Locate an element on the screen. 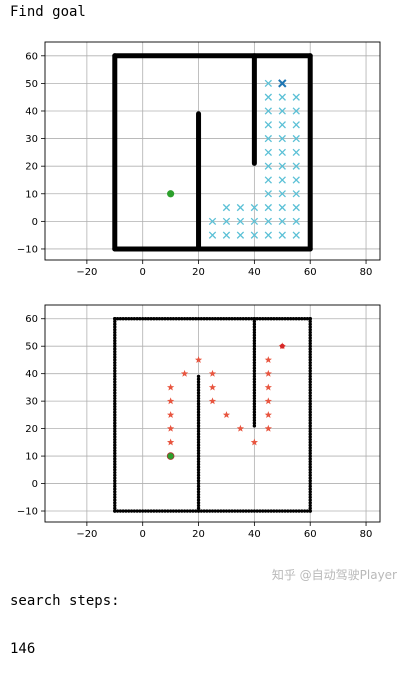 This screenshot has width=407, height=673. goal-marker is located at coordinates (282, 83).